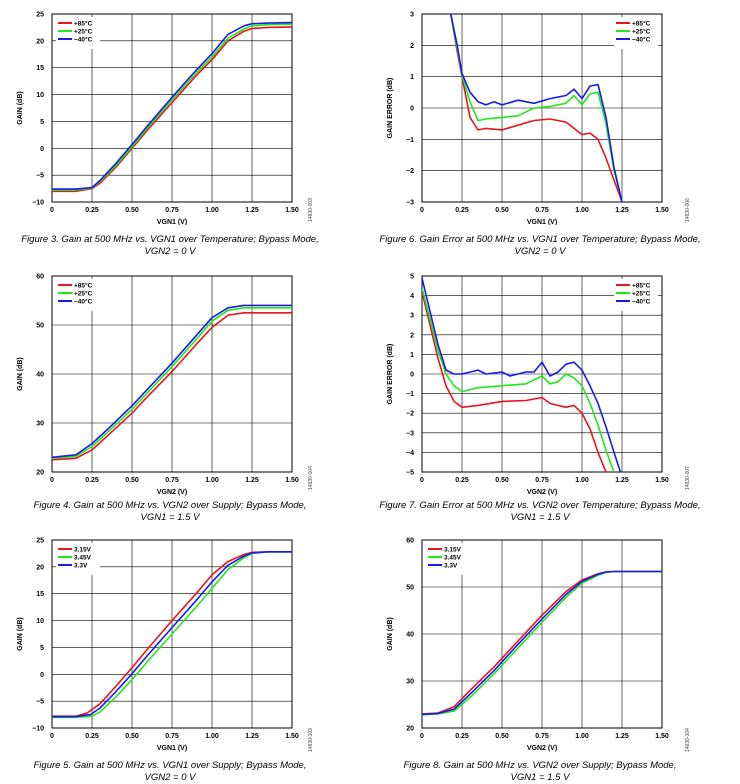  I want to click on y-tick-label: 3, so click(412, 15).